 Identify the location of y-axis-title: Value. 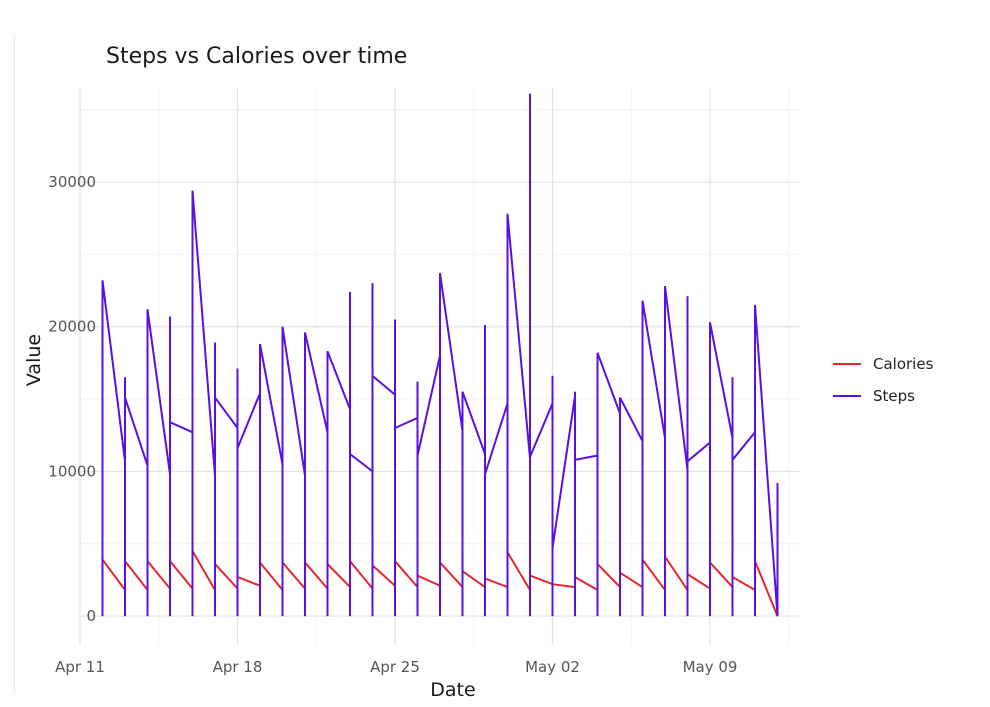
(34, 360).